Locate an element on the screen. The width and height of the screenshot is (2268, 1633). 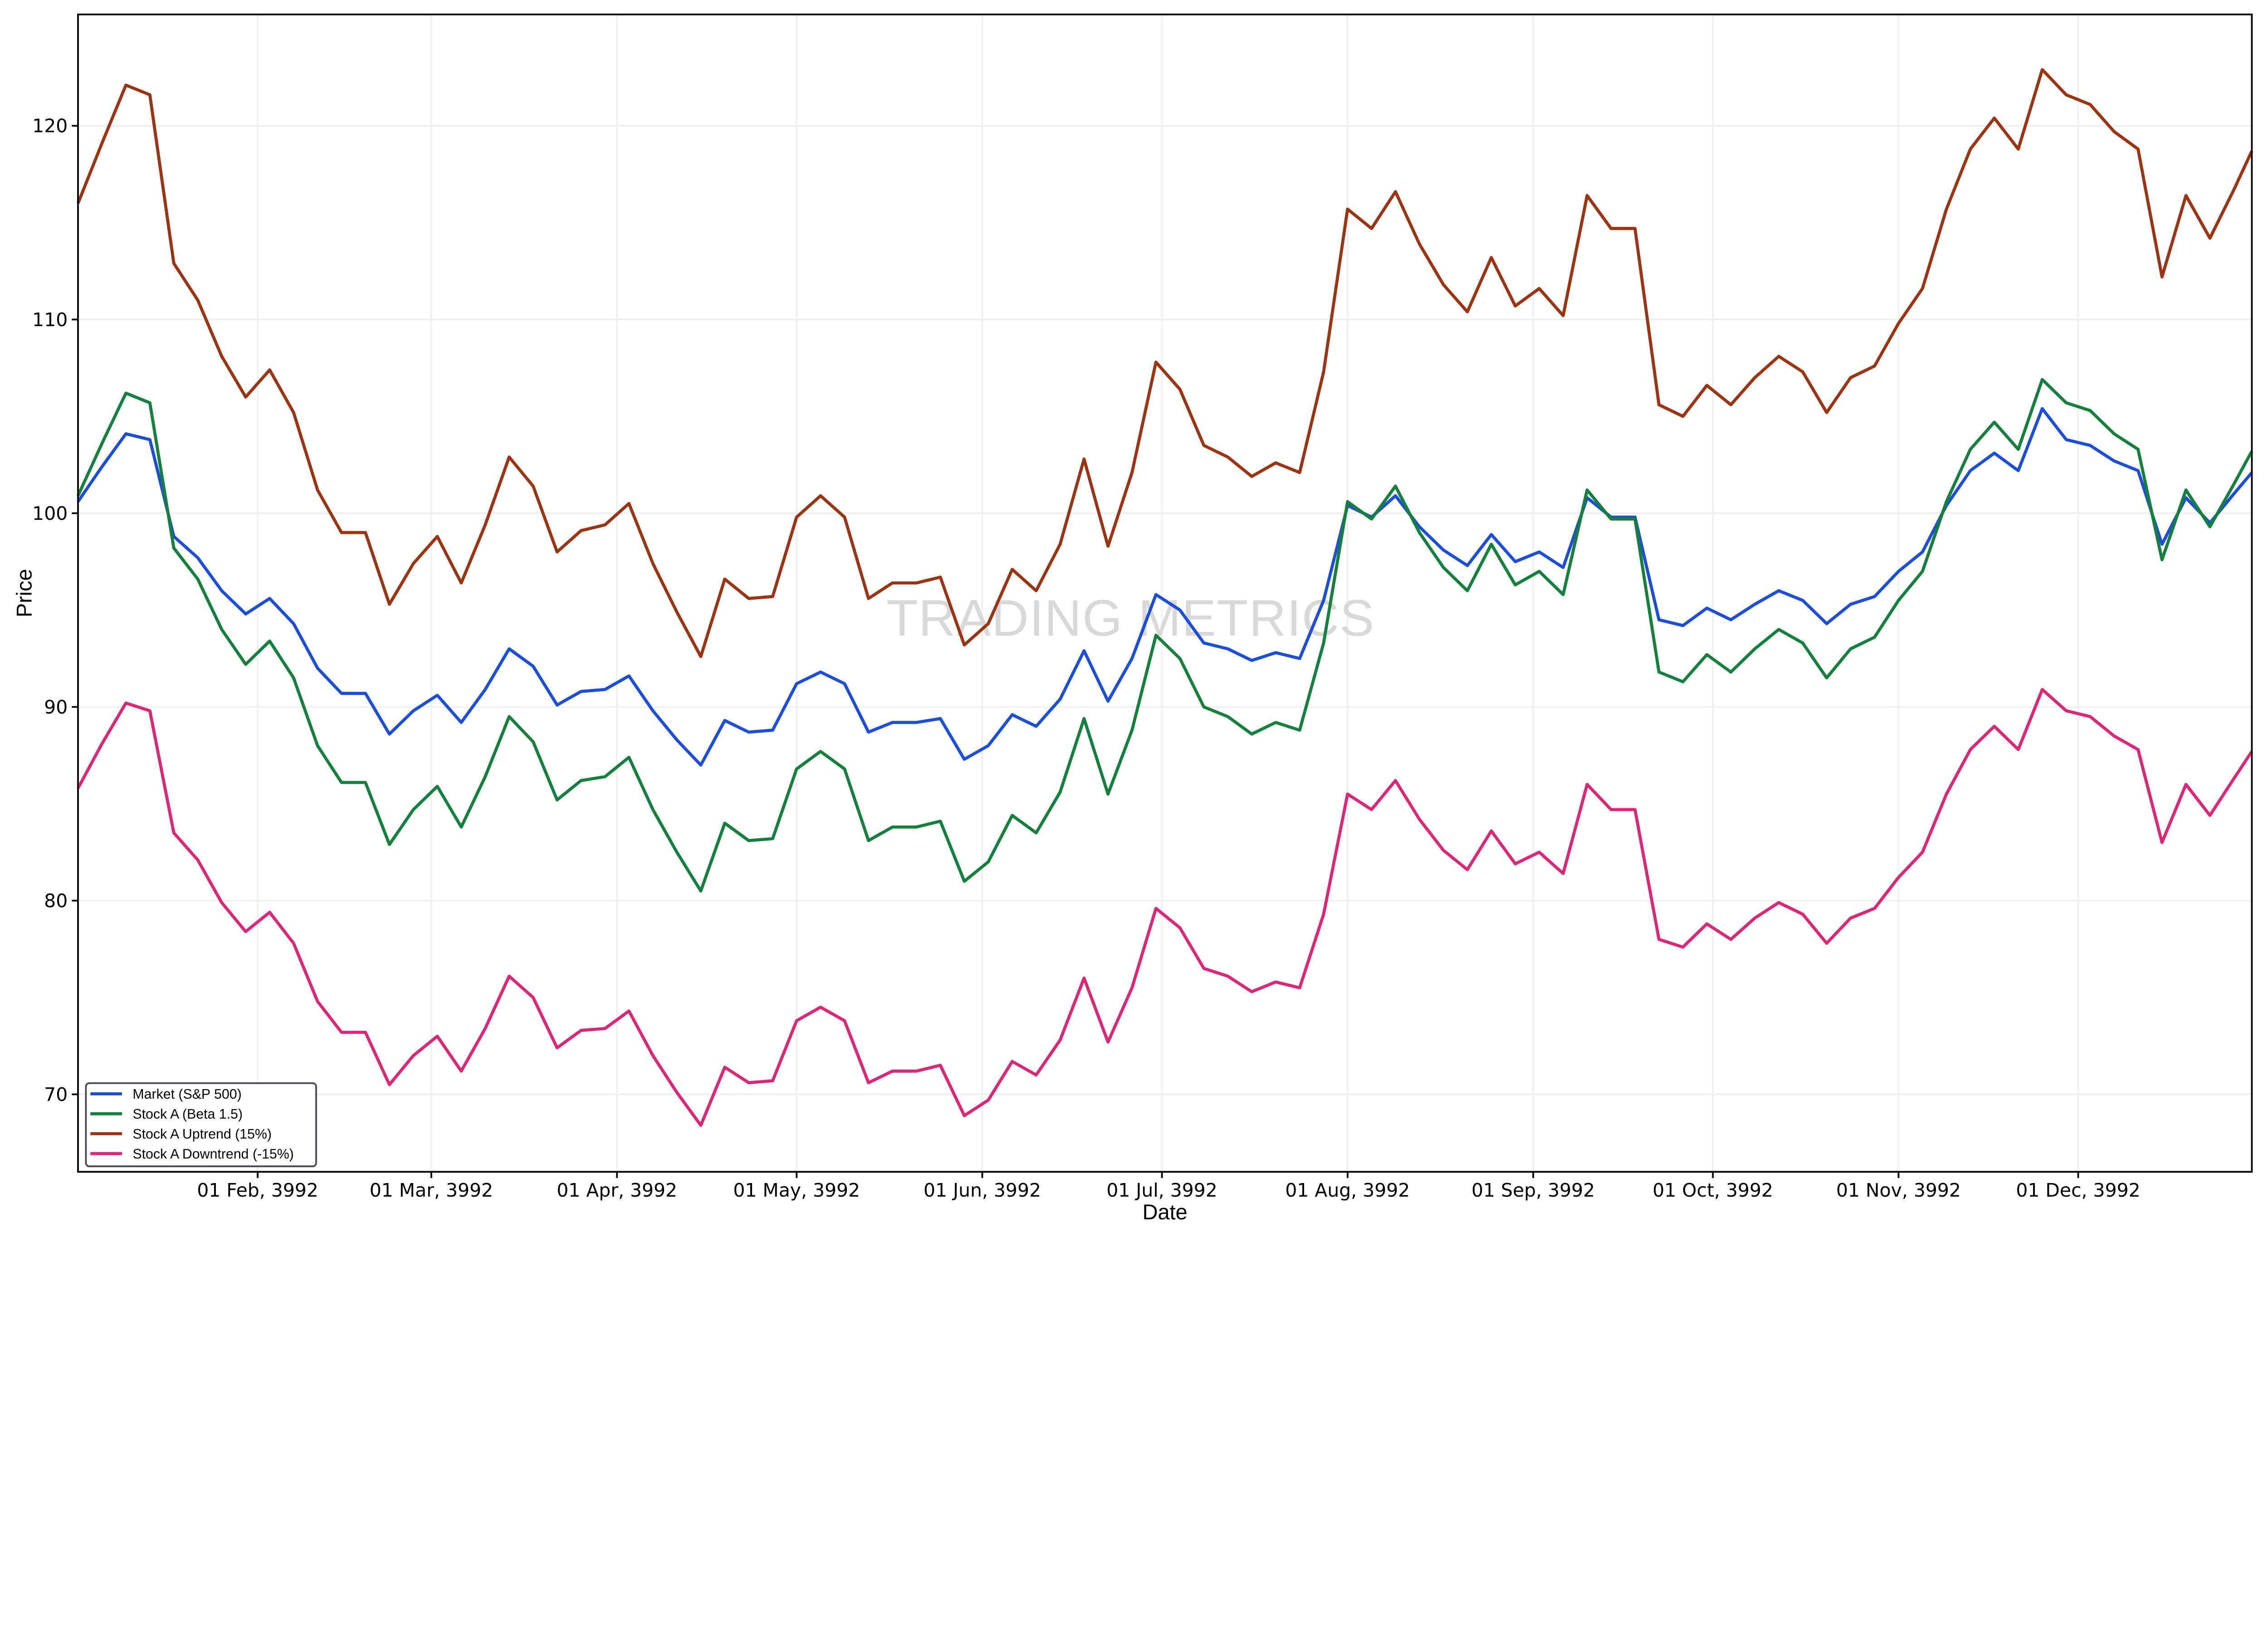
y-axis: 70 80 90 100 110 120 is located at coordinates (55, 610).